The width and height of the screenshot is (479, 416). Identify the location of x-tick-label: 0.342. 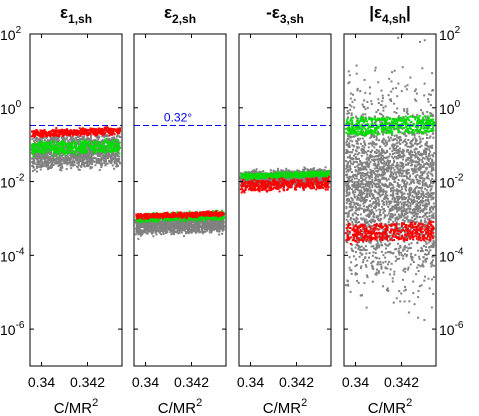
(191, 382).